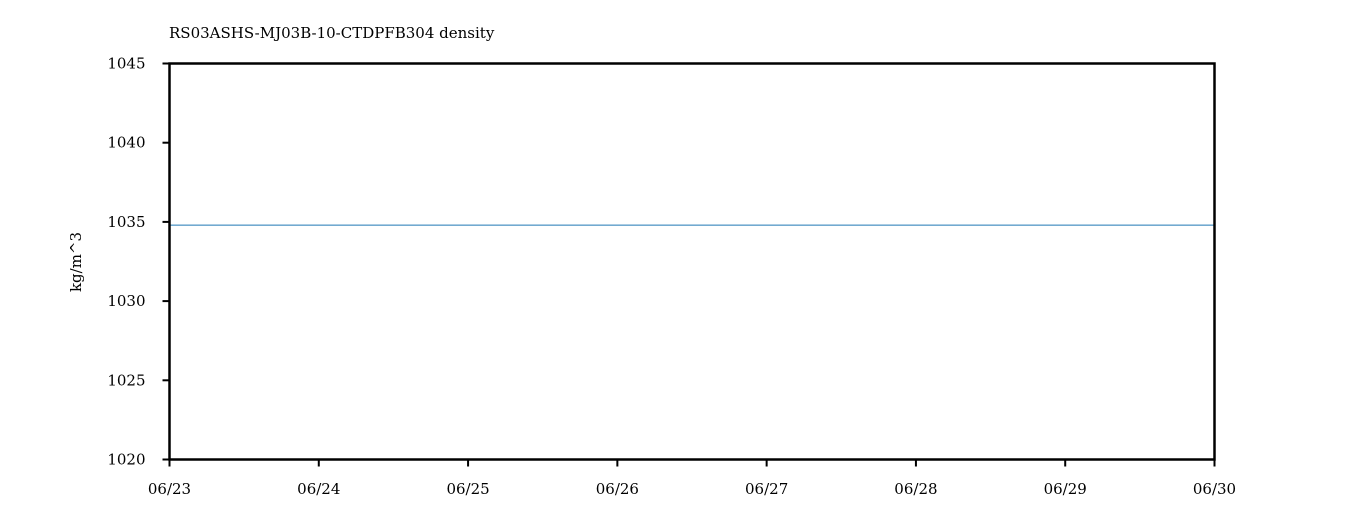 The width and height of the screenshot is (1350, 529). I want to click on x-tick-label: 06/28, so click(915, 489).